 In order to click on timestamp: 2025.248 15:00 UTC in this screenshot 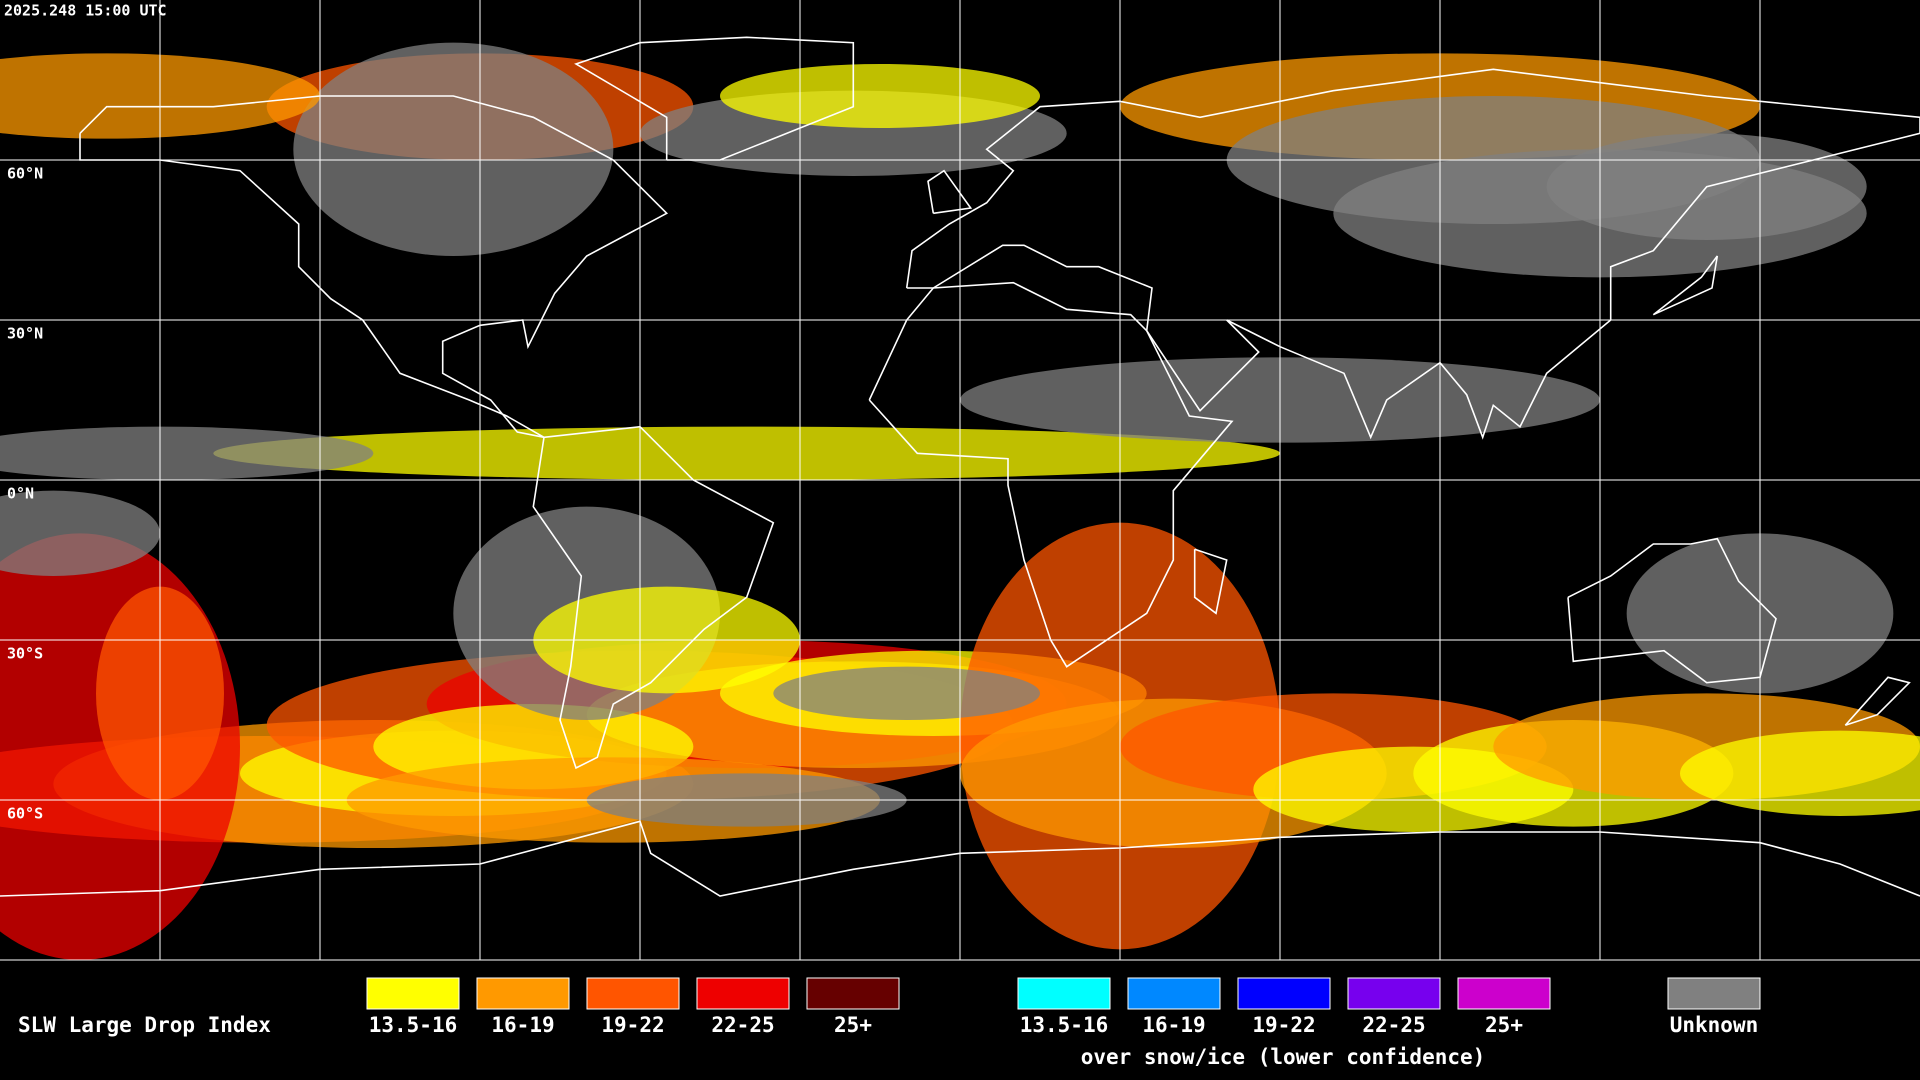, I will do `click(85, 11)`.